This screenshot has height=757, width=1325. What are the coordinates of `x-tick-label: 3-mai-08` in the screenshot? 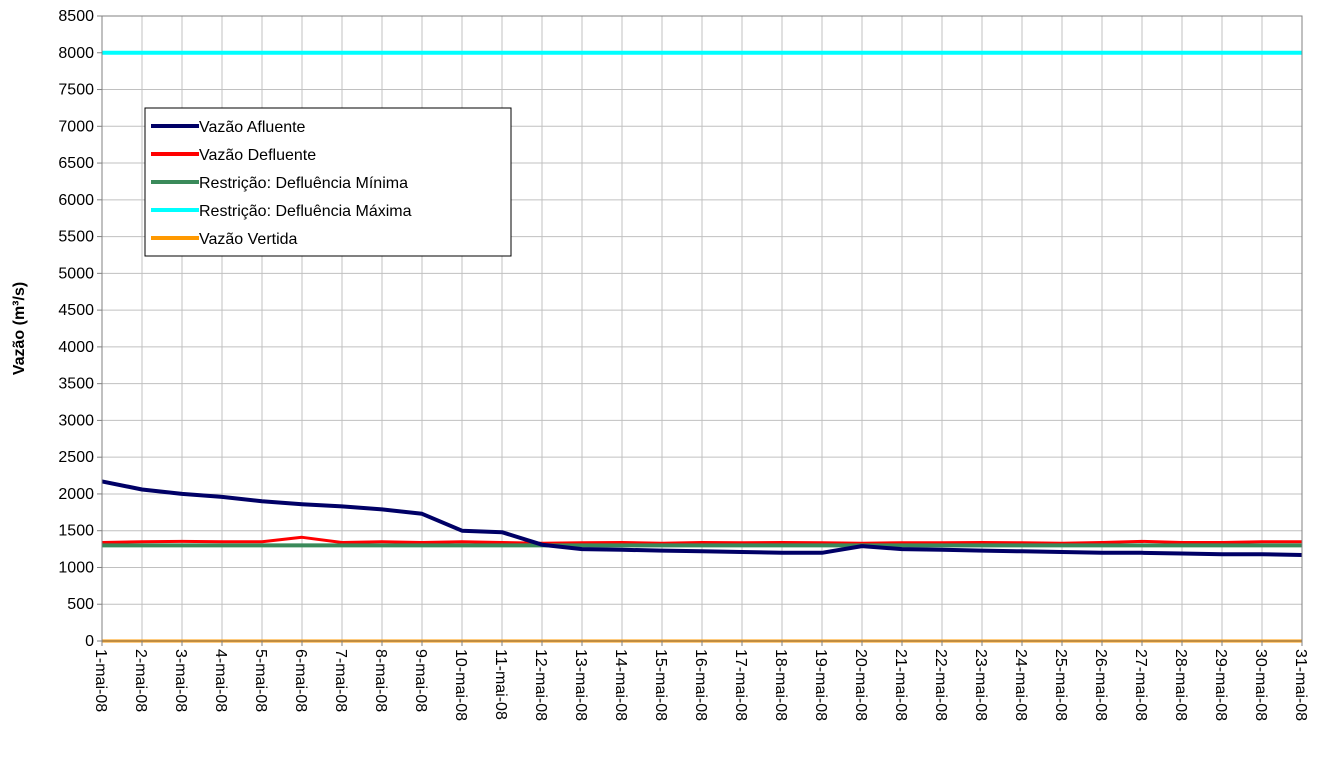 It's located at (180, 680).